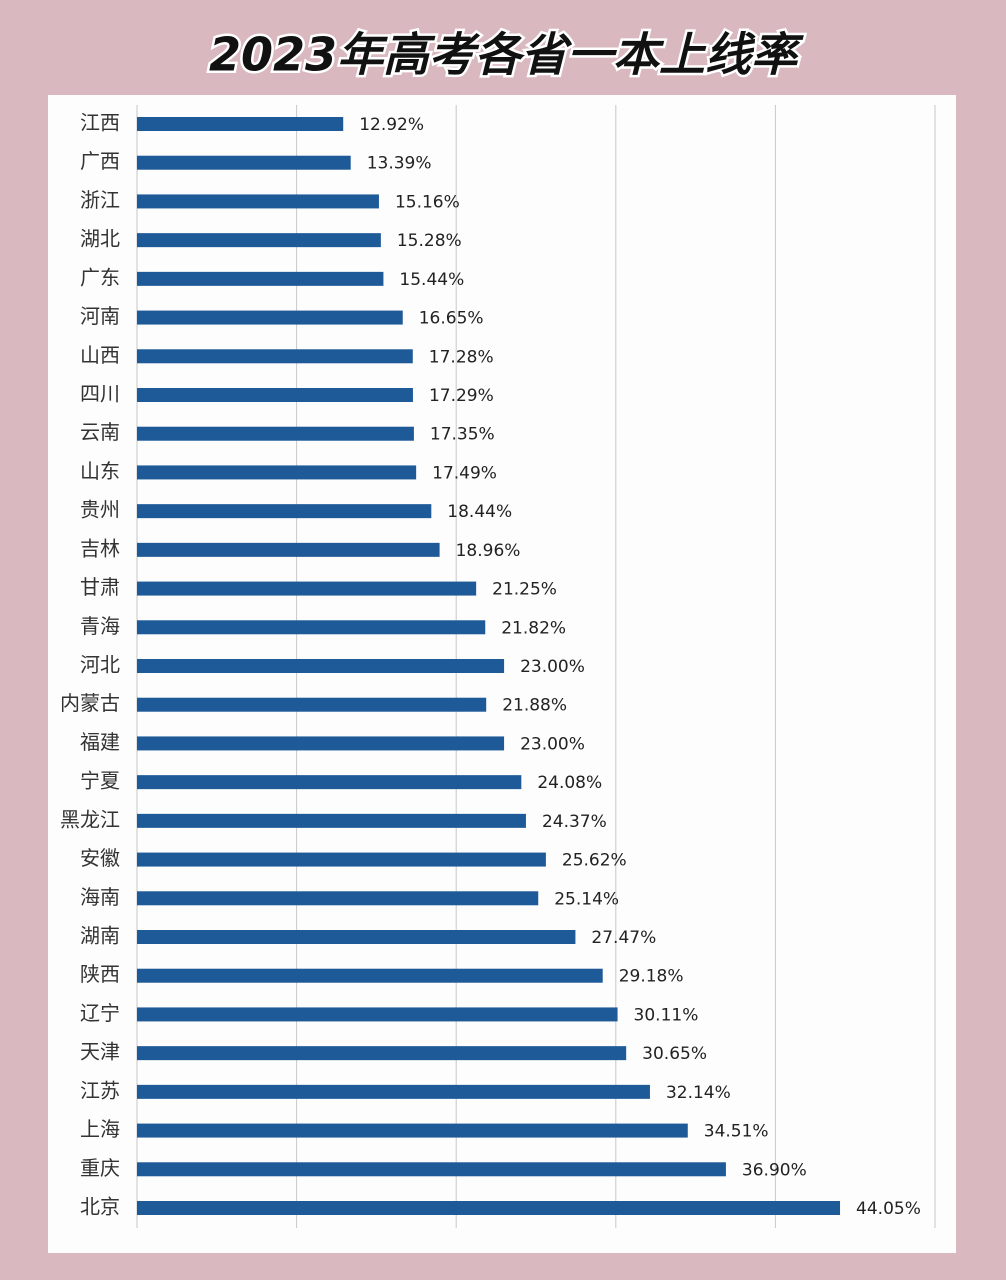 The height and width of the screenshot is (1280, 1006). I want to click on value-label: 15.28%, so click(429, 241).